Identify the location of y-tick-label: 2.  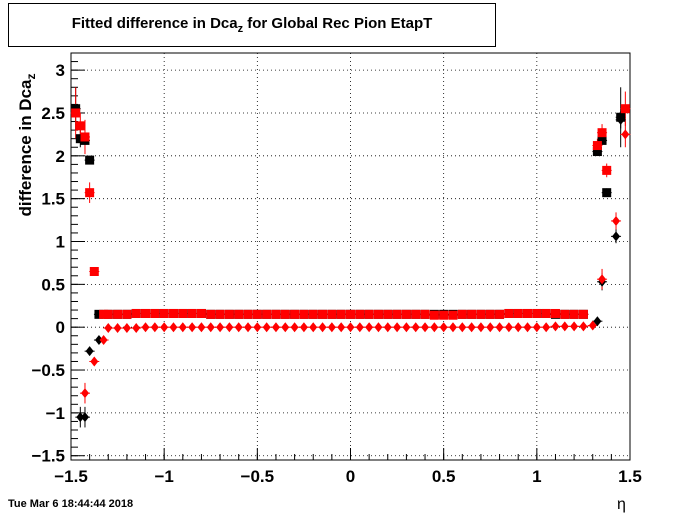
(60, 156).